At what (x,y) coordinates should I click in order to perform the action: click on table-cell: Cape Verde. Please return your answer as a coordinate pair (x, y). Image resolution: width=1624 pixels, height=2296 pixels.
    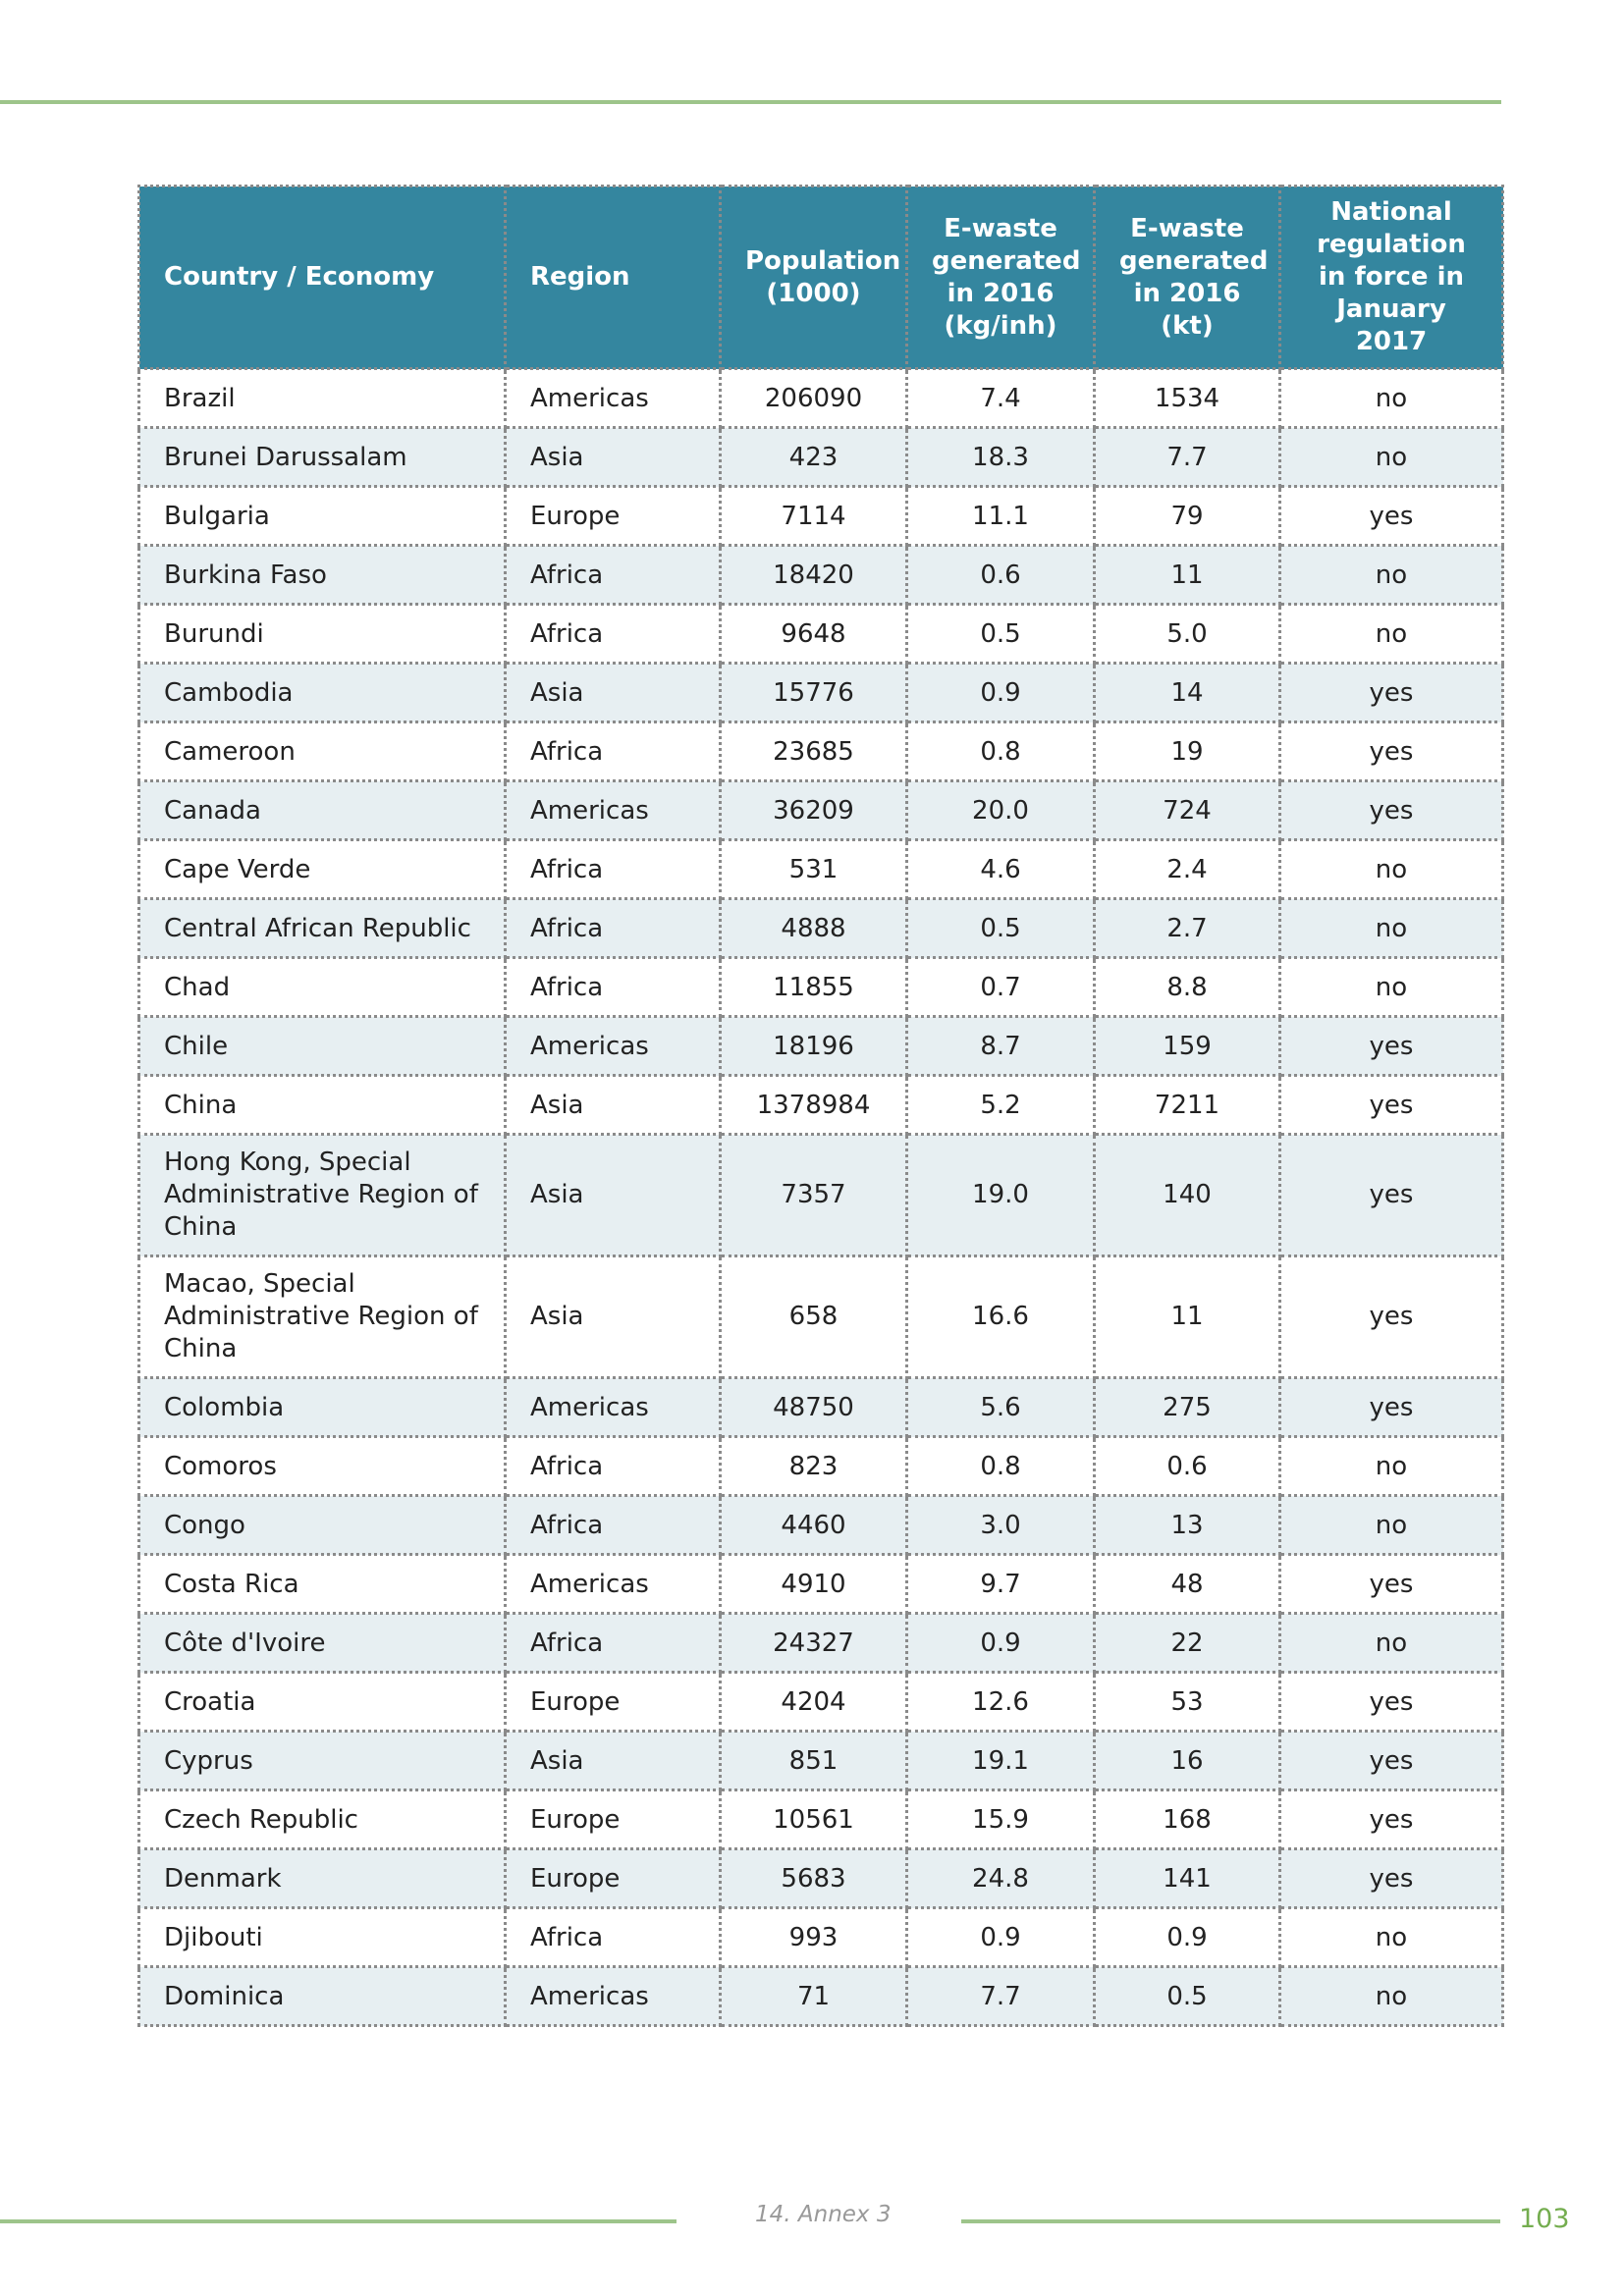
    Looking at the image, I should click on (322, 869).